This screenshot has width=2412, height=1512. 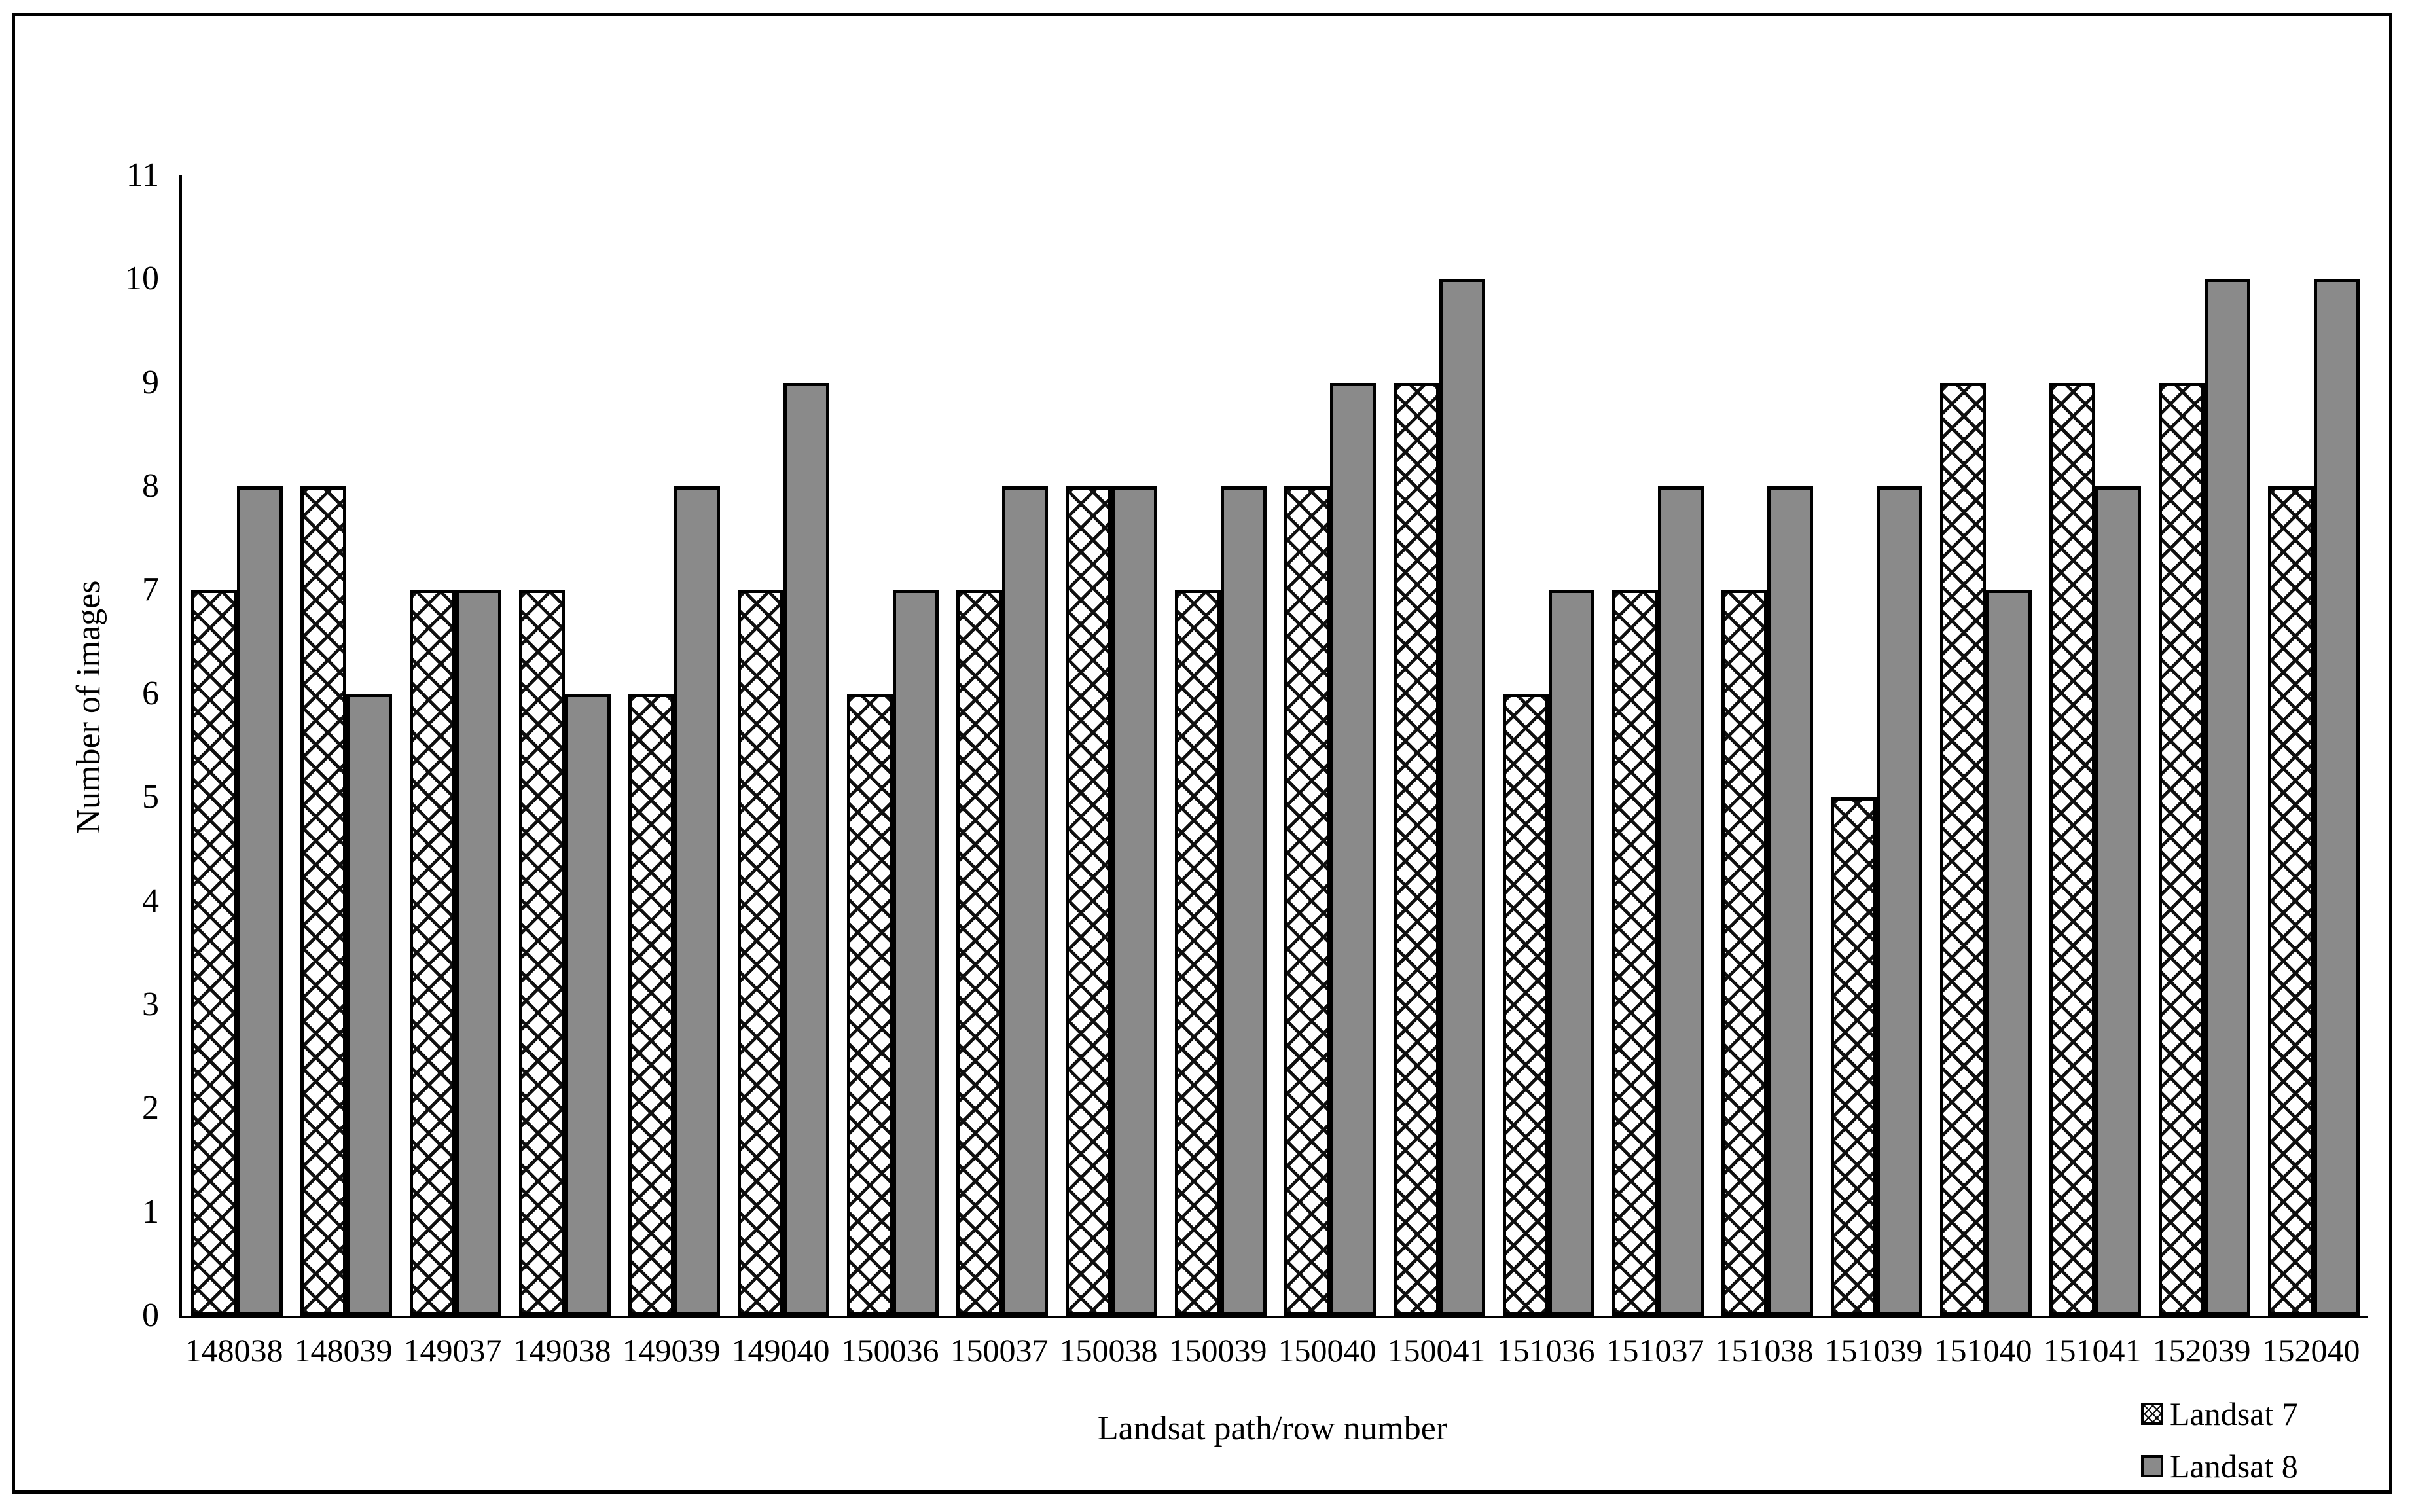 I want to click on x-tick-label-151036: 151036, so click(x=1545, y=1350).